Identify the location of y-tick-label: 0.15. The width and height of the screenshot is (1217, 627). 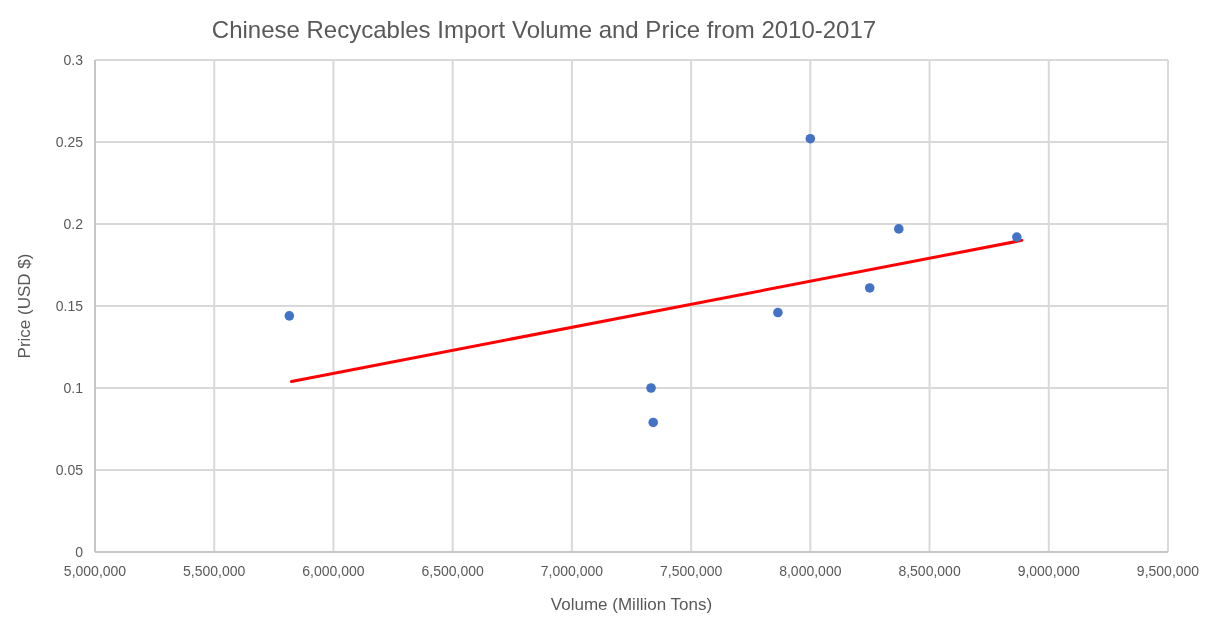
(69, 306).